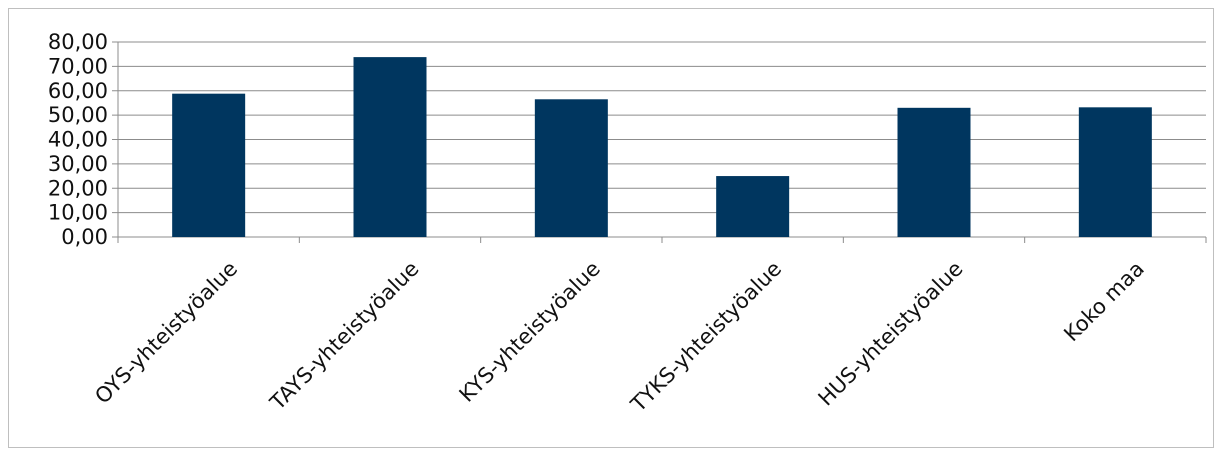 The width and height of the screenshot is (1222, 454). I want to click on x-category-label: HUS-yhteistyöalue, so click(891, 334).